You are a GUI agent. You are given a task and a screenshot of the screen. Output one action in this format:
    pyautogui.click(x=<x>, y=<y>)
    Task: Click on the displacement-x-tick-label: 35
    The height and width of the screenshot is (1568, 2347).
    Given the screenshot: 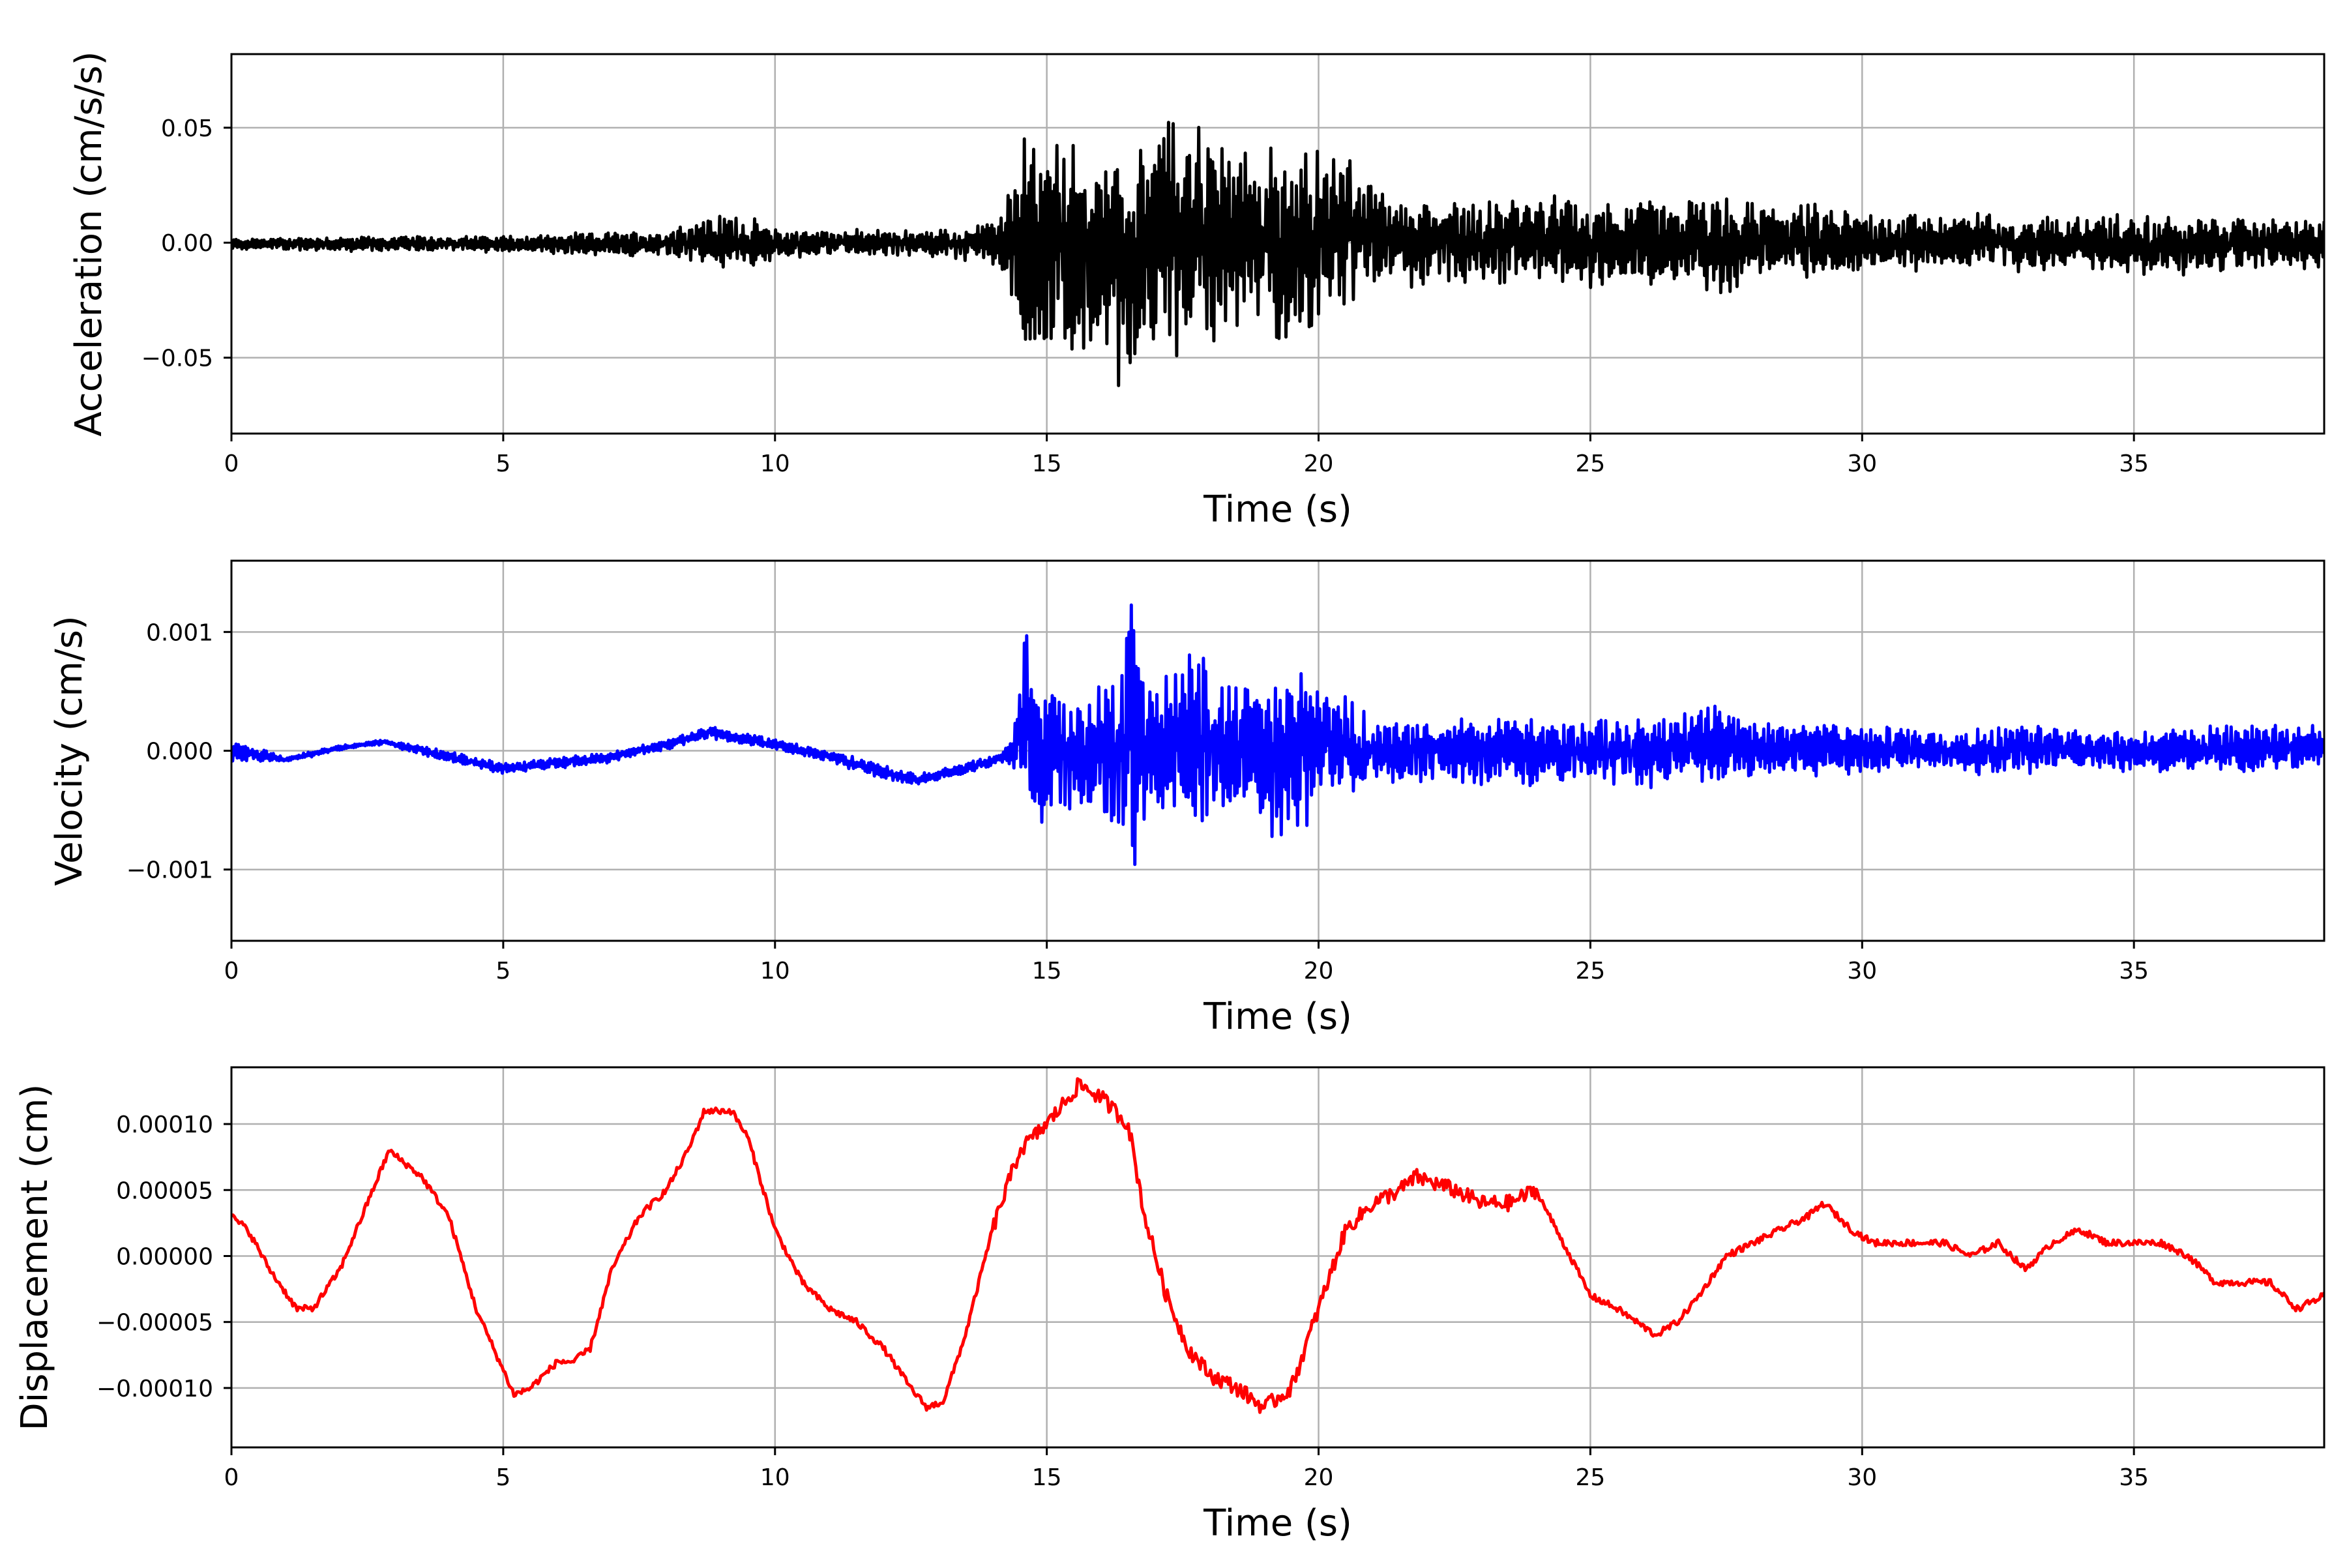 What is the action you would take?
    pyautogui.click(x=2134, y=1477)
    